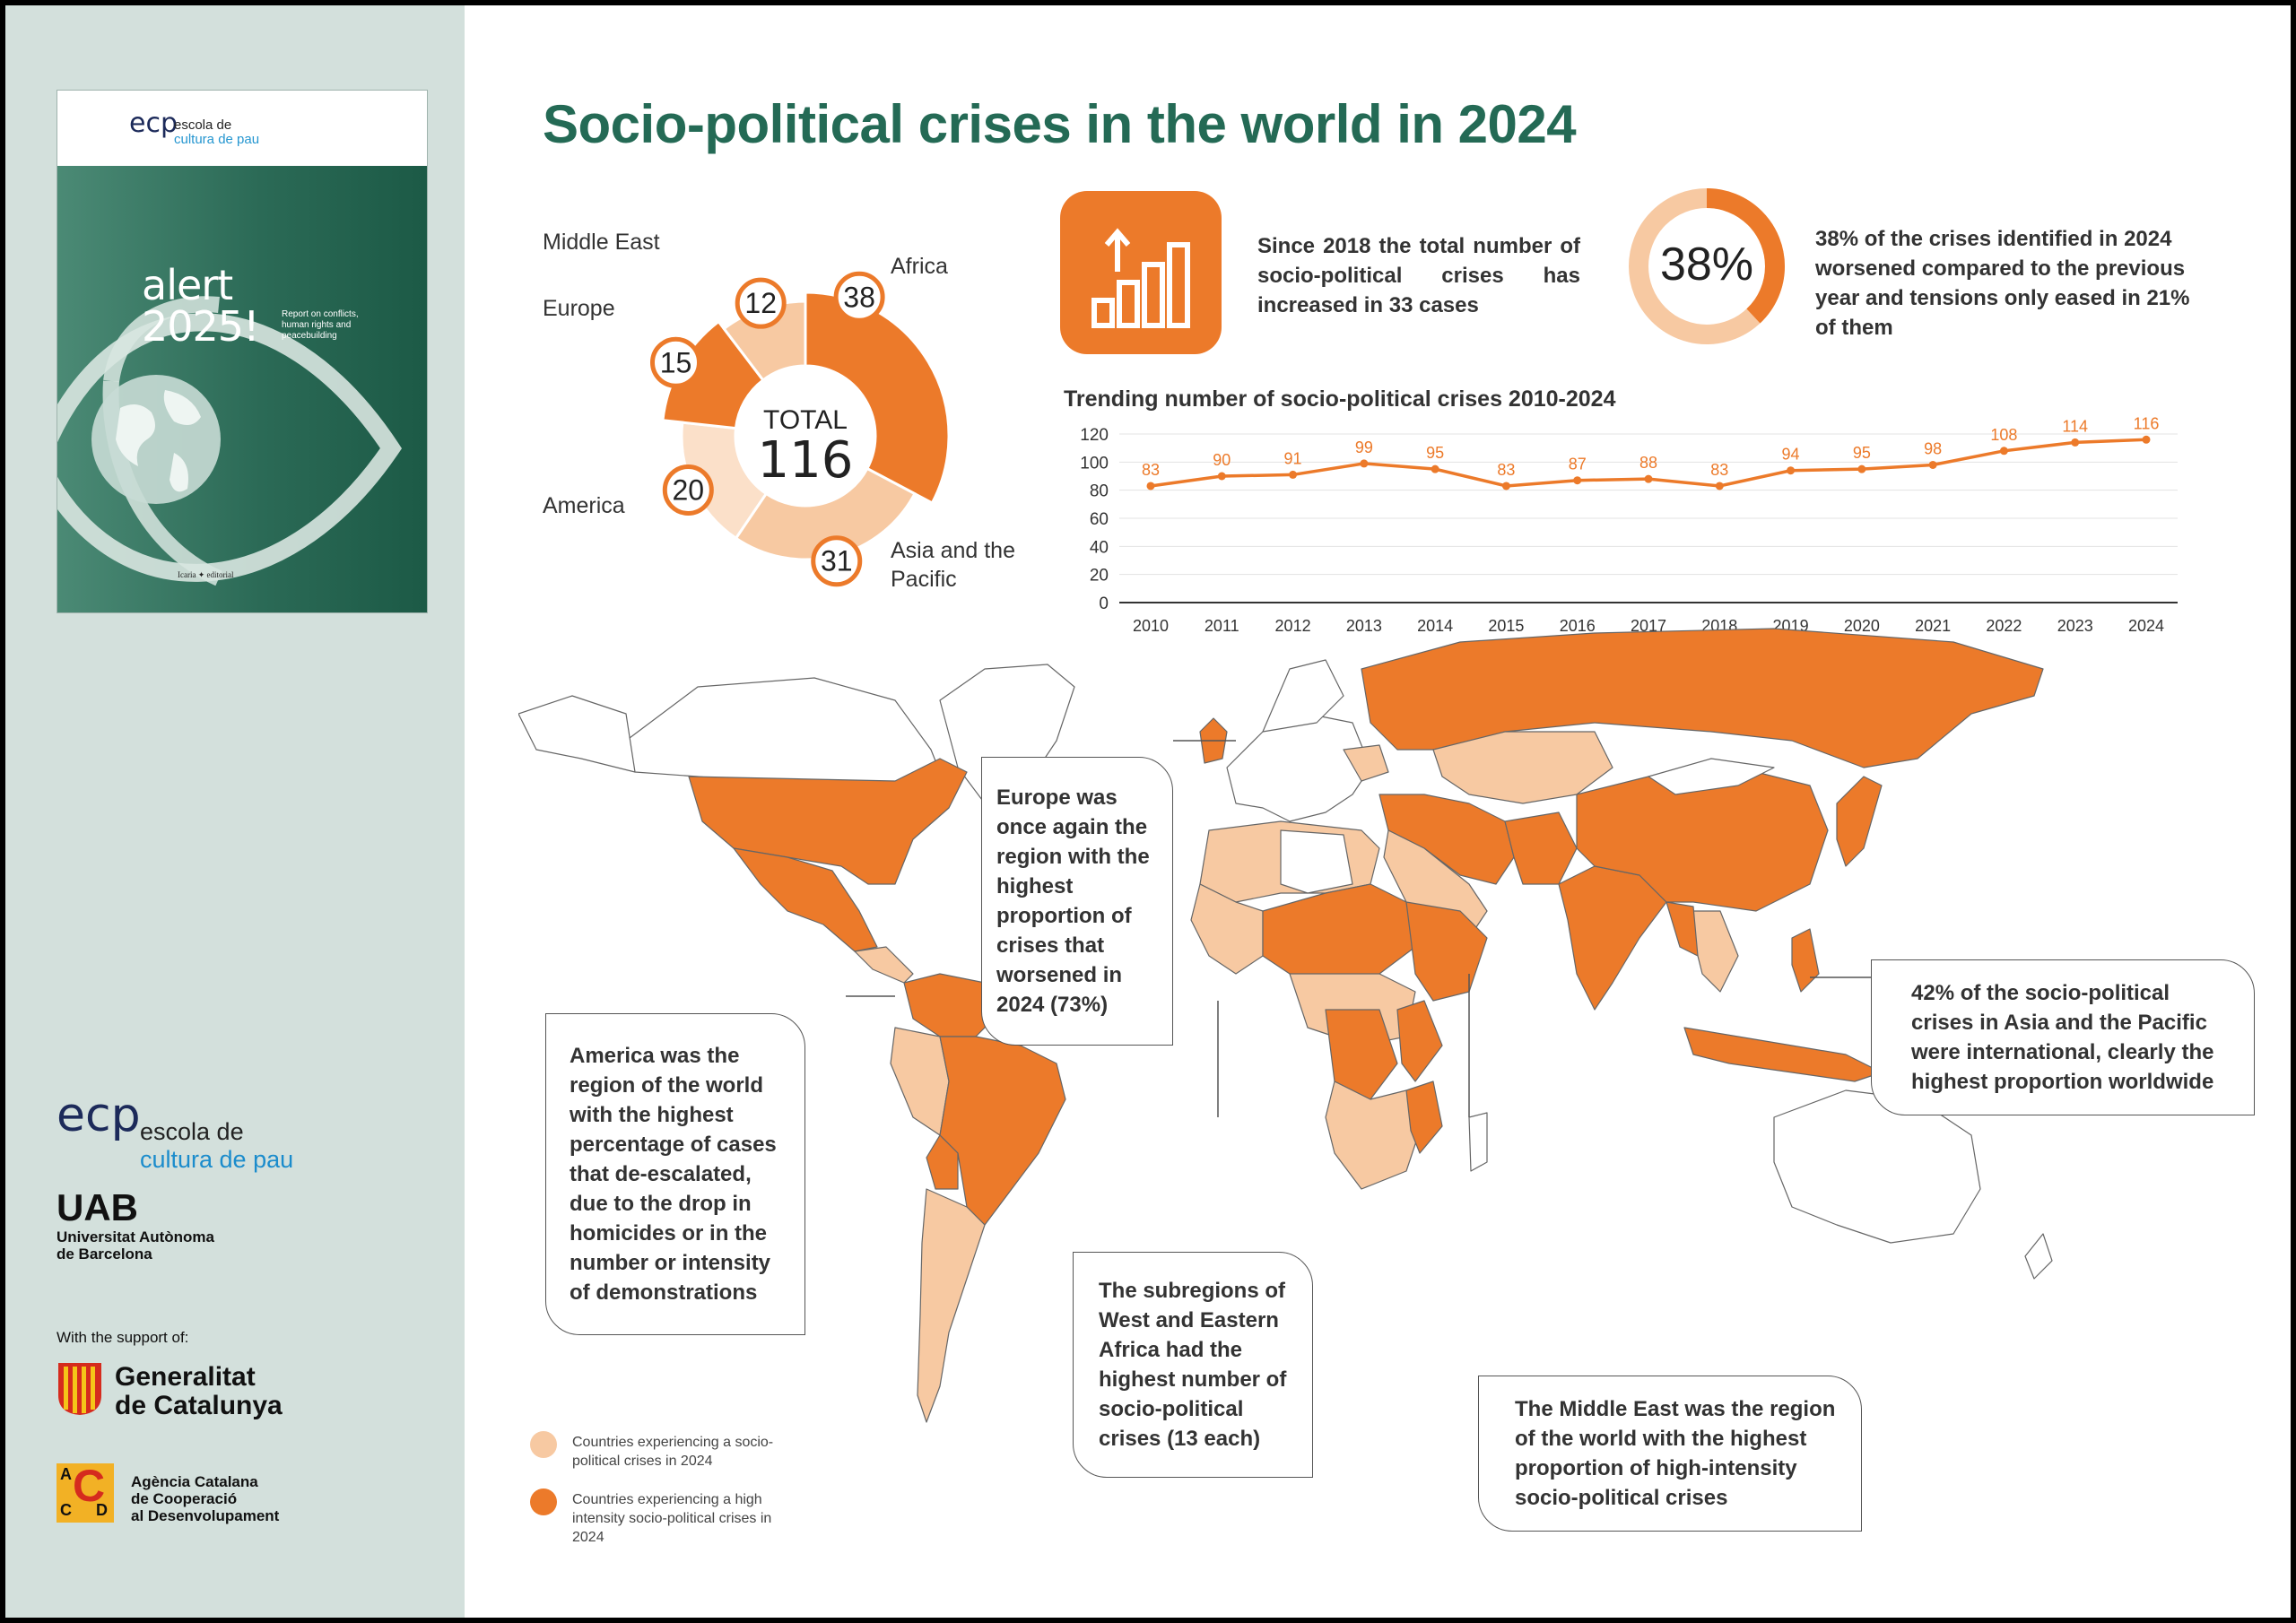  What do you see at coordinates (1099, 576) in the screenshot?
I see `y-tick-label: 20` at bounding box center [1099, 576].